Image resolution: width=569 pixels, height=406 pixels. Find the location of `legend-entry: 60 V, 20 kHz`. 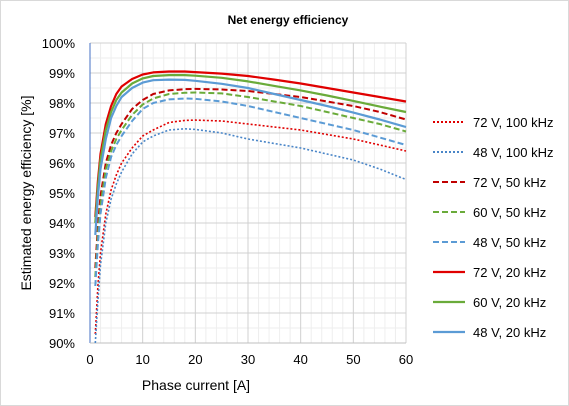

legend-entry: 60 V, 20 kHz is located at coordinates (509, 302).